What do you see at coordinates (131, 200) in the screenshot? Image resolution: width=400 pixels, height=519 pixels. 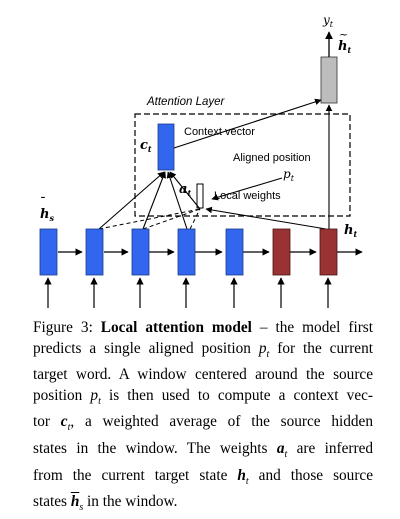 I see `src1-to-context` at bounding box center [131, 200].